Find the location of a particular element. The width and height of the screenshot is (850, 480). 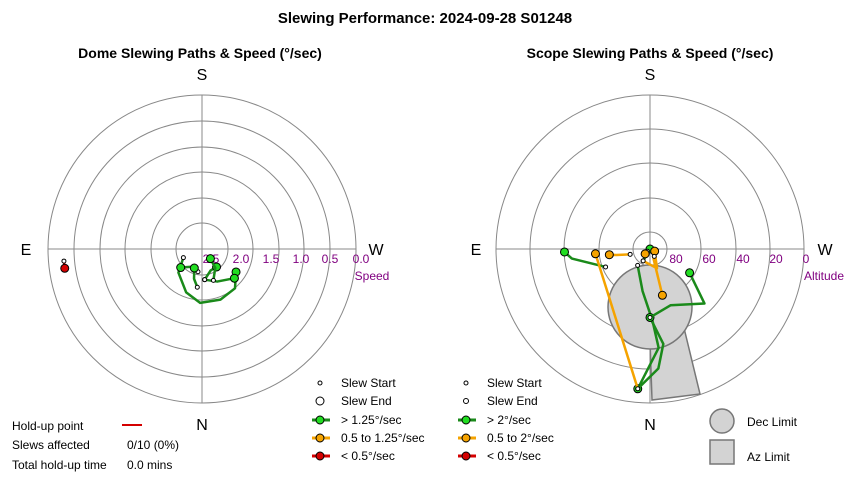

legend-fast: > 2°/sec is located at coordinates (509, 420).